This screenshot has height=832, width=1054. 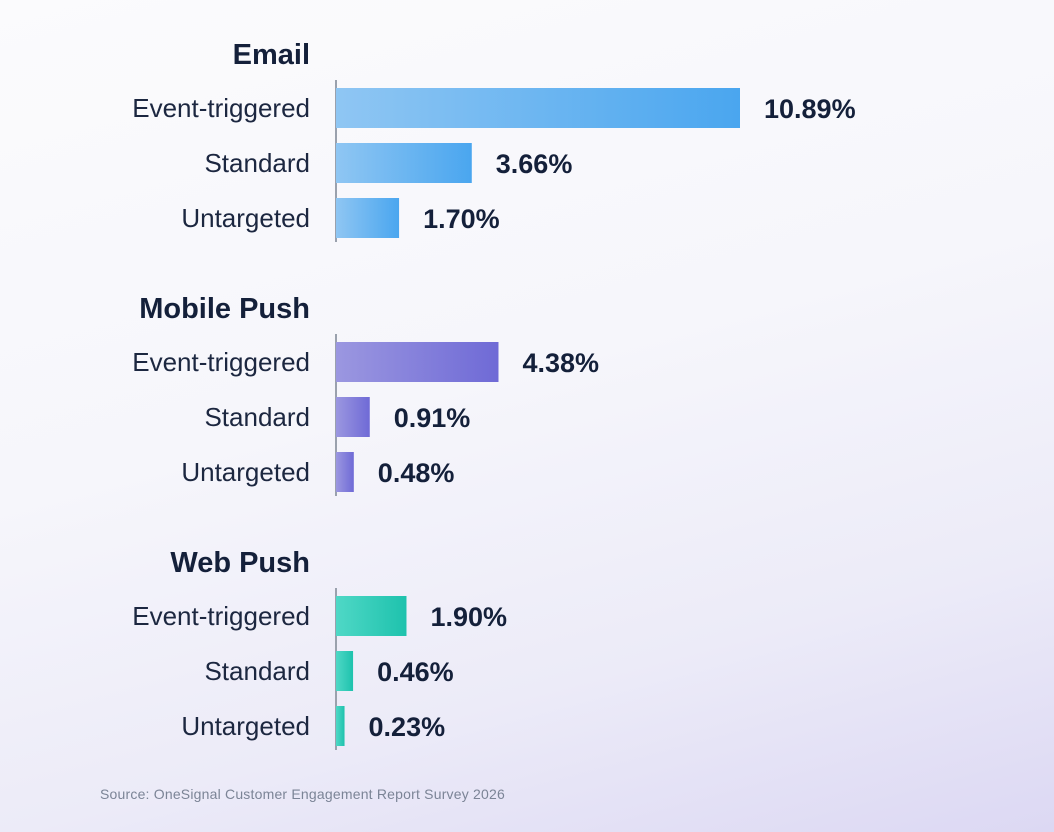 I want to click on group-title: Mobile Push, so click(x=224, y=309).